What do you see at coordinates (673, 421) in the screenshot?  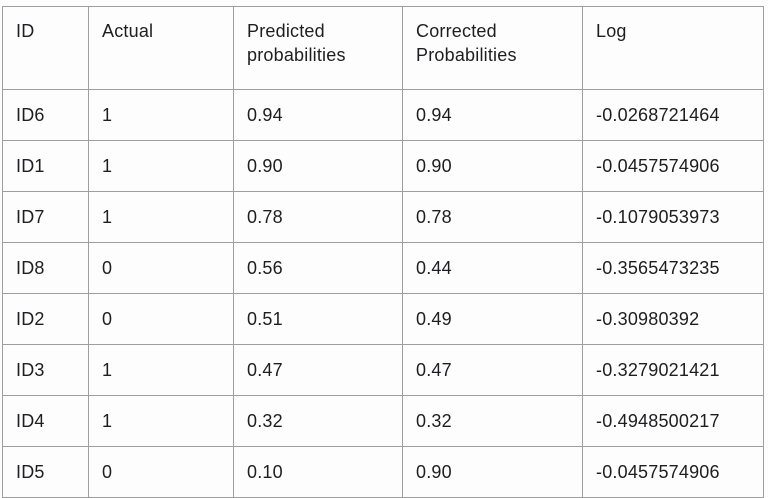 I see `cell-log: -0.4948500217` at bounding box center [673, 421].